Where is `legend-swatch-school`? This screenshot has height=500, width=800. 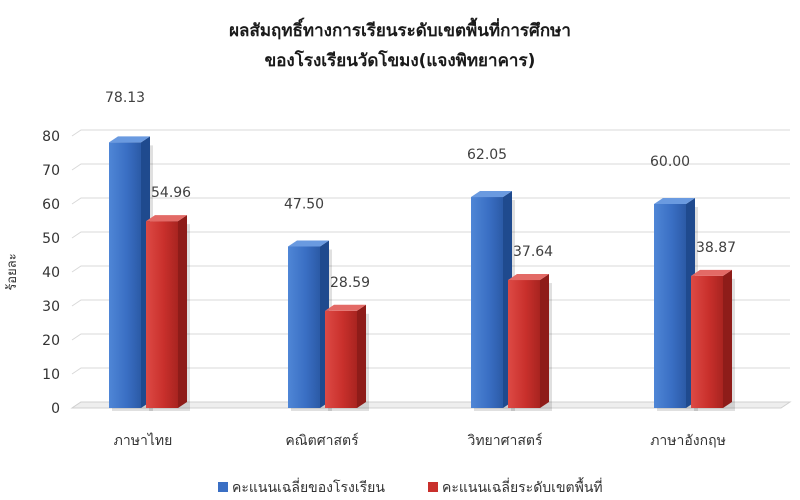 legend-swatch-school is located at coordinates (223, 487).